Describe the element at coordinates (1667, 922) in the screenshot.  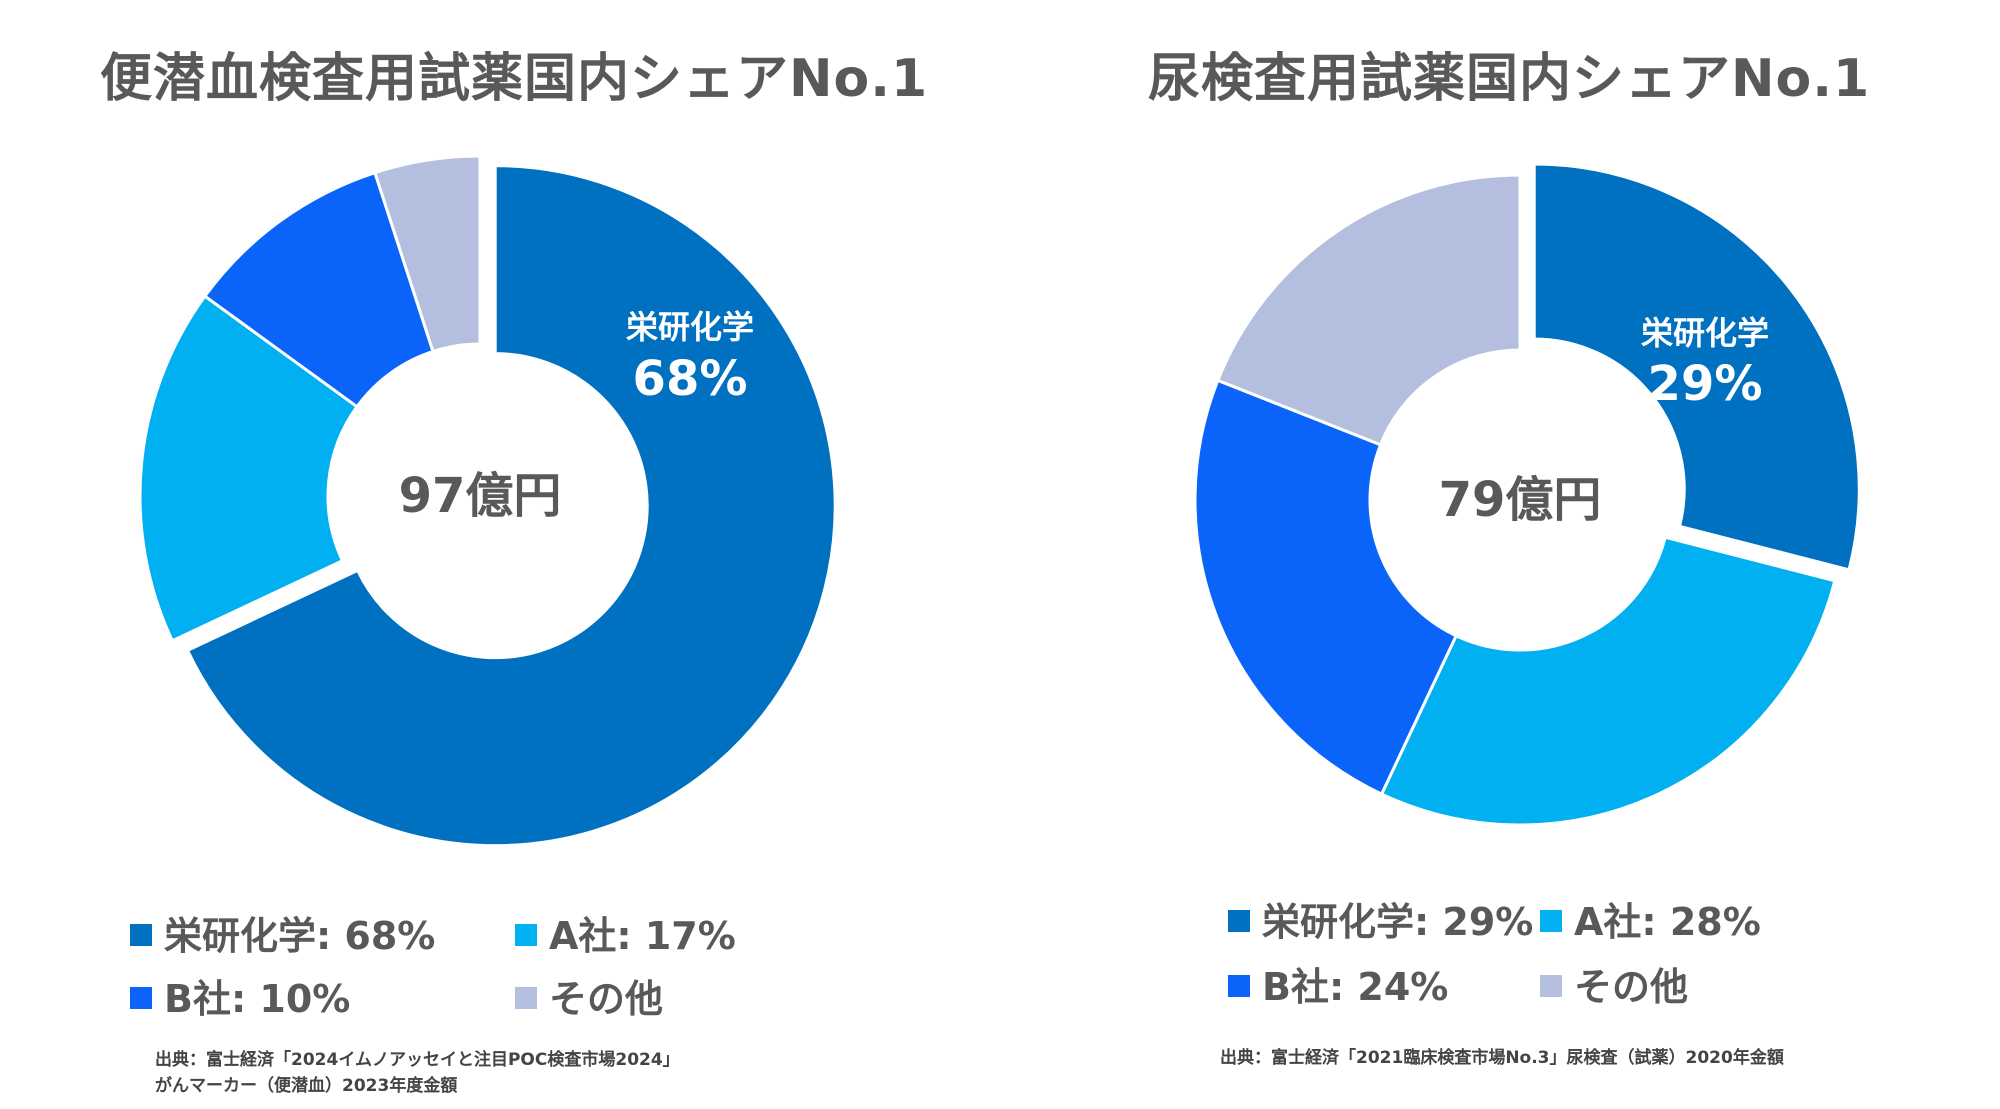
I see `legend-label: A社: 28%` at that location.